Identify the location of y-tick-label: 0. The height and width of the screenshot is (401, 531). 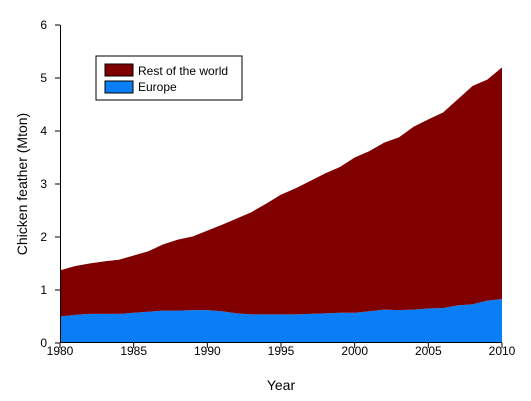
(43, 343).